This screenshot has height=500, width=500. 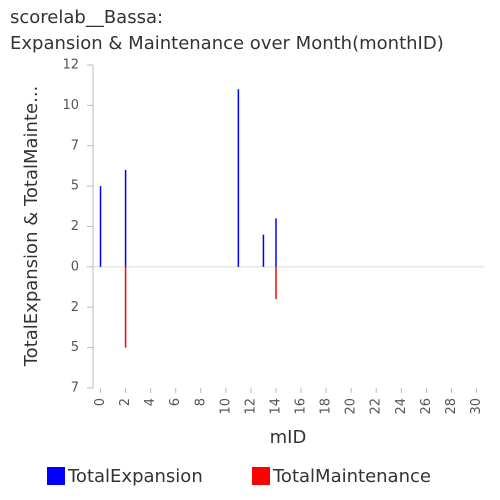 I want to click on x-tick-label: 14, so click(x=275, y=406).